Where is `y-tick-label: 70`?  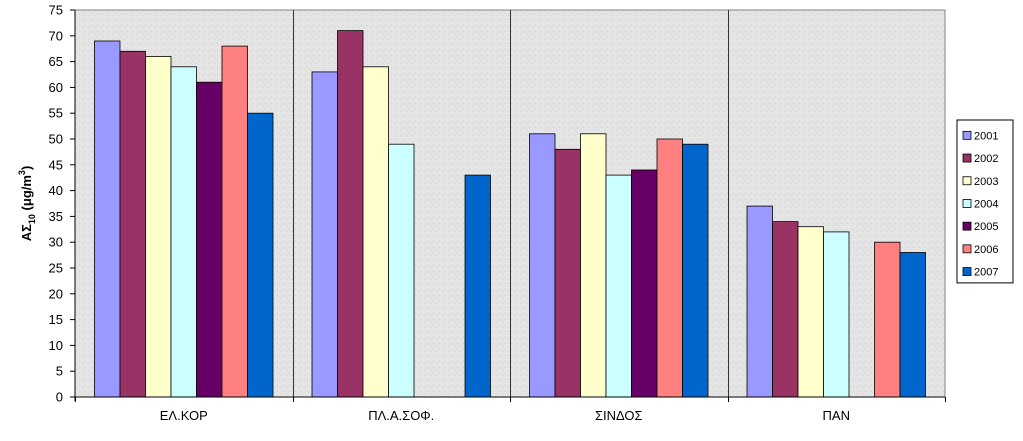 y-tick-label: 70 is located at coordinates (56, 35).